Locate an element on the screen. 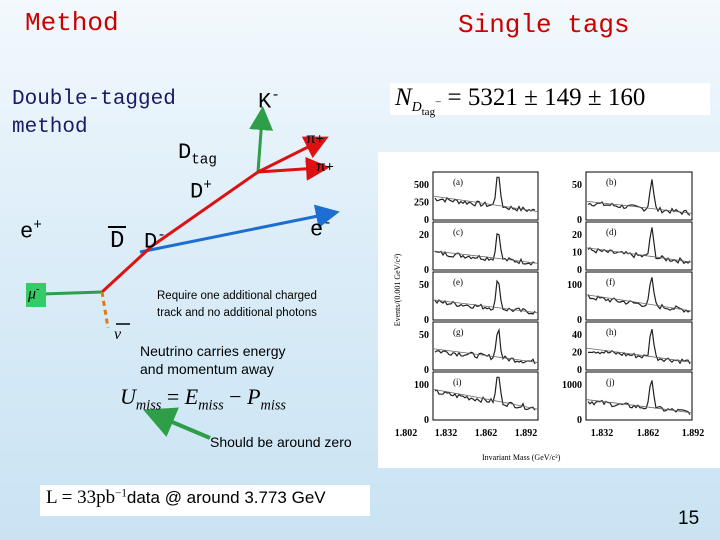 The height and width of the screenshot is (540, 720). yield-formula: NDtag− = 5321 ± 149 ± 160 is located at coordinates (520, 101).